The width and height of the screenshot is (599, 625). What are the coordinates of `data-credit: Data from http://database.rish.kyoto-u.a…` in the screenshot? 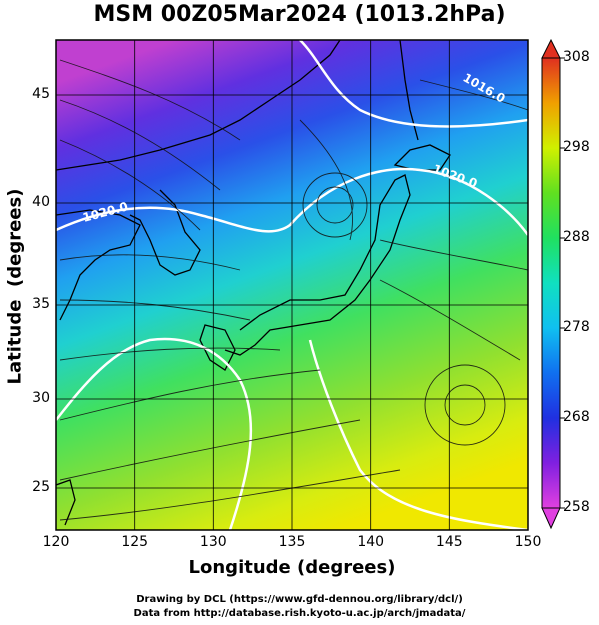 It's located at (299, 613).